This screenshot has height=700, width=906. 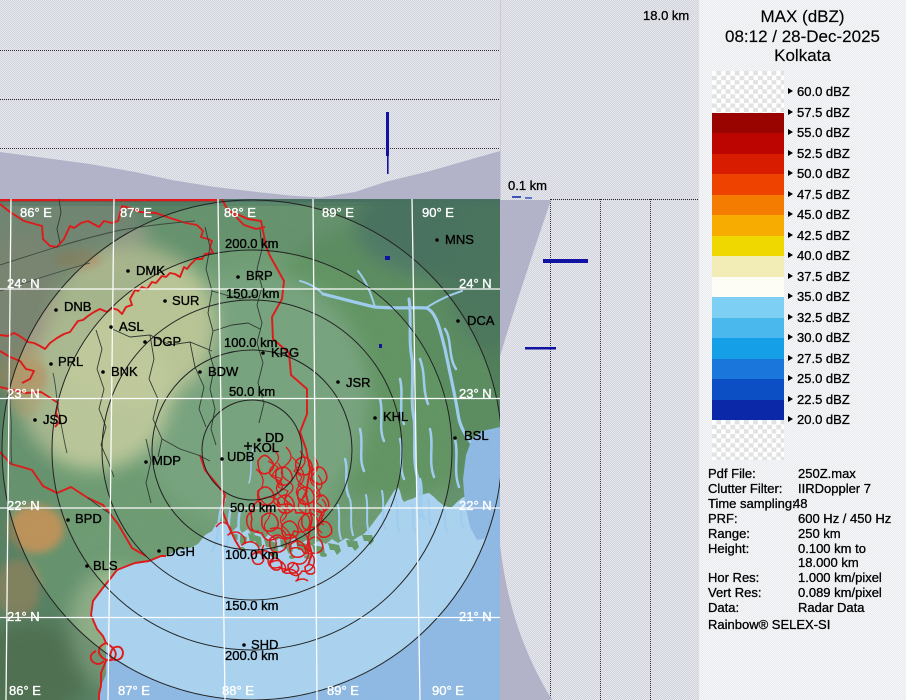 I want to click on svg-text: BRP, so click(x=259, y=275).